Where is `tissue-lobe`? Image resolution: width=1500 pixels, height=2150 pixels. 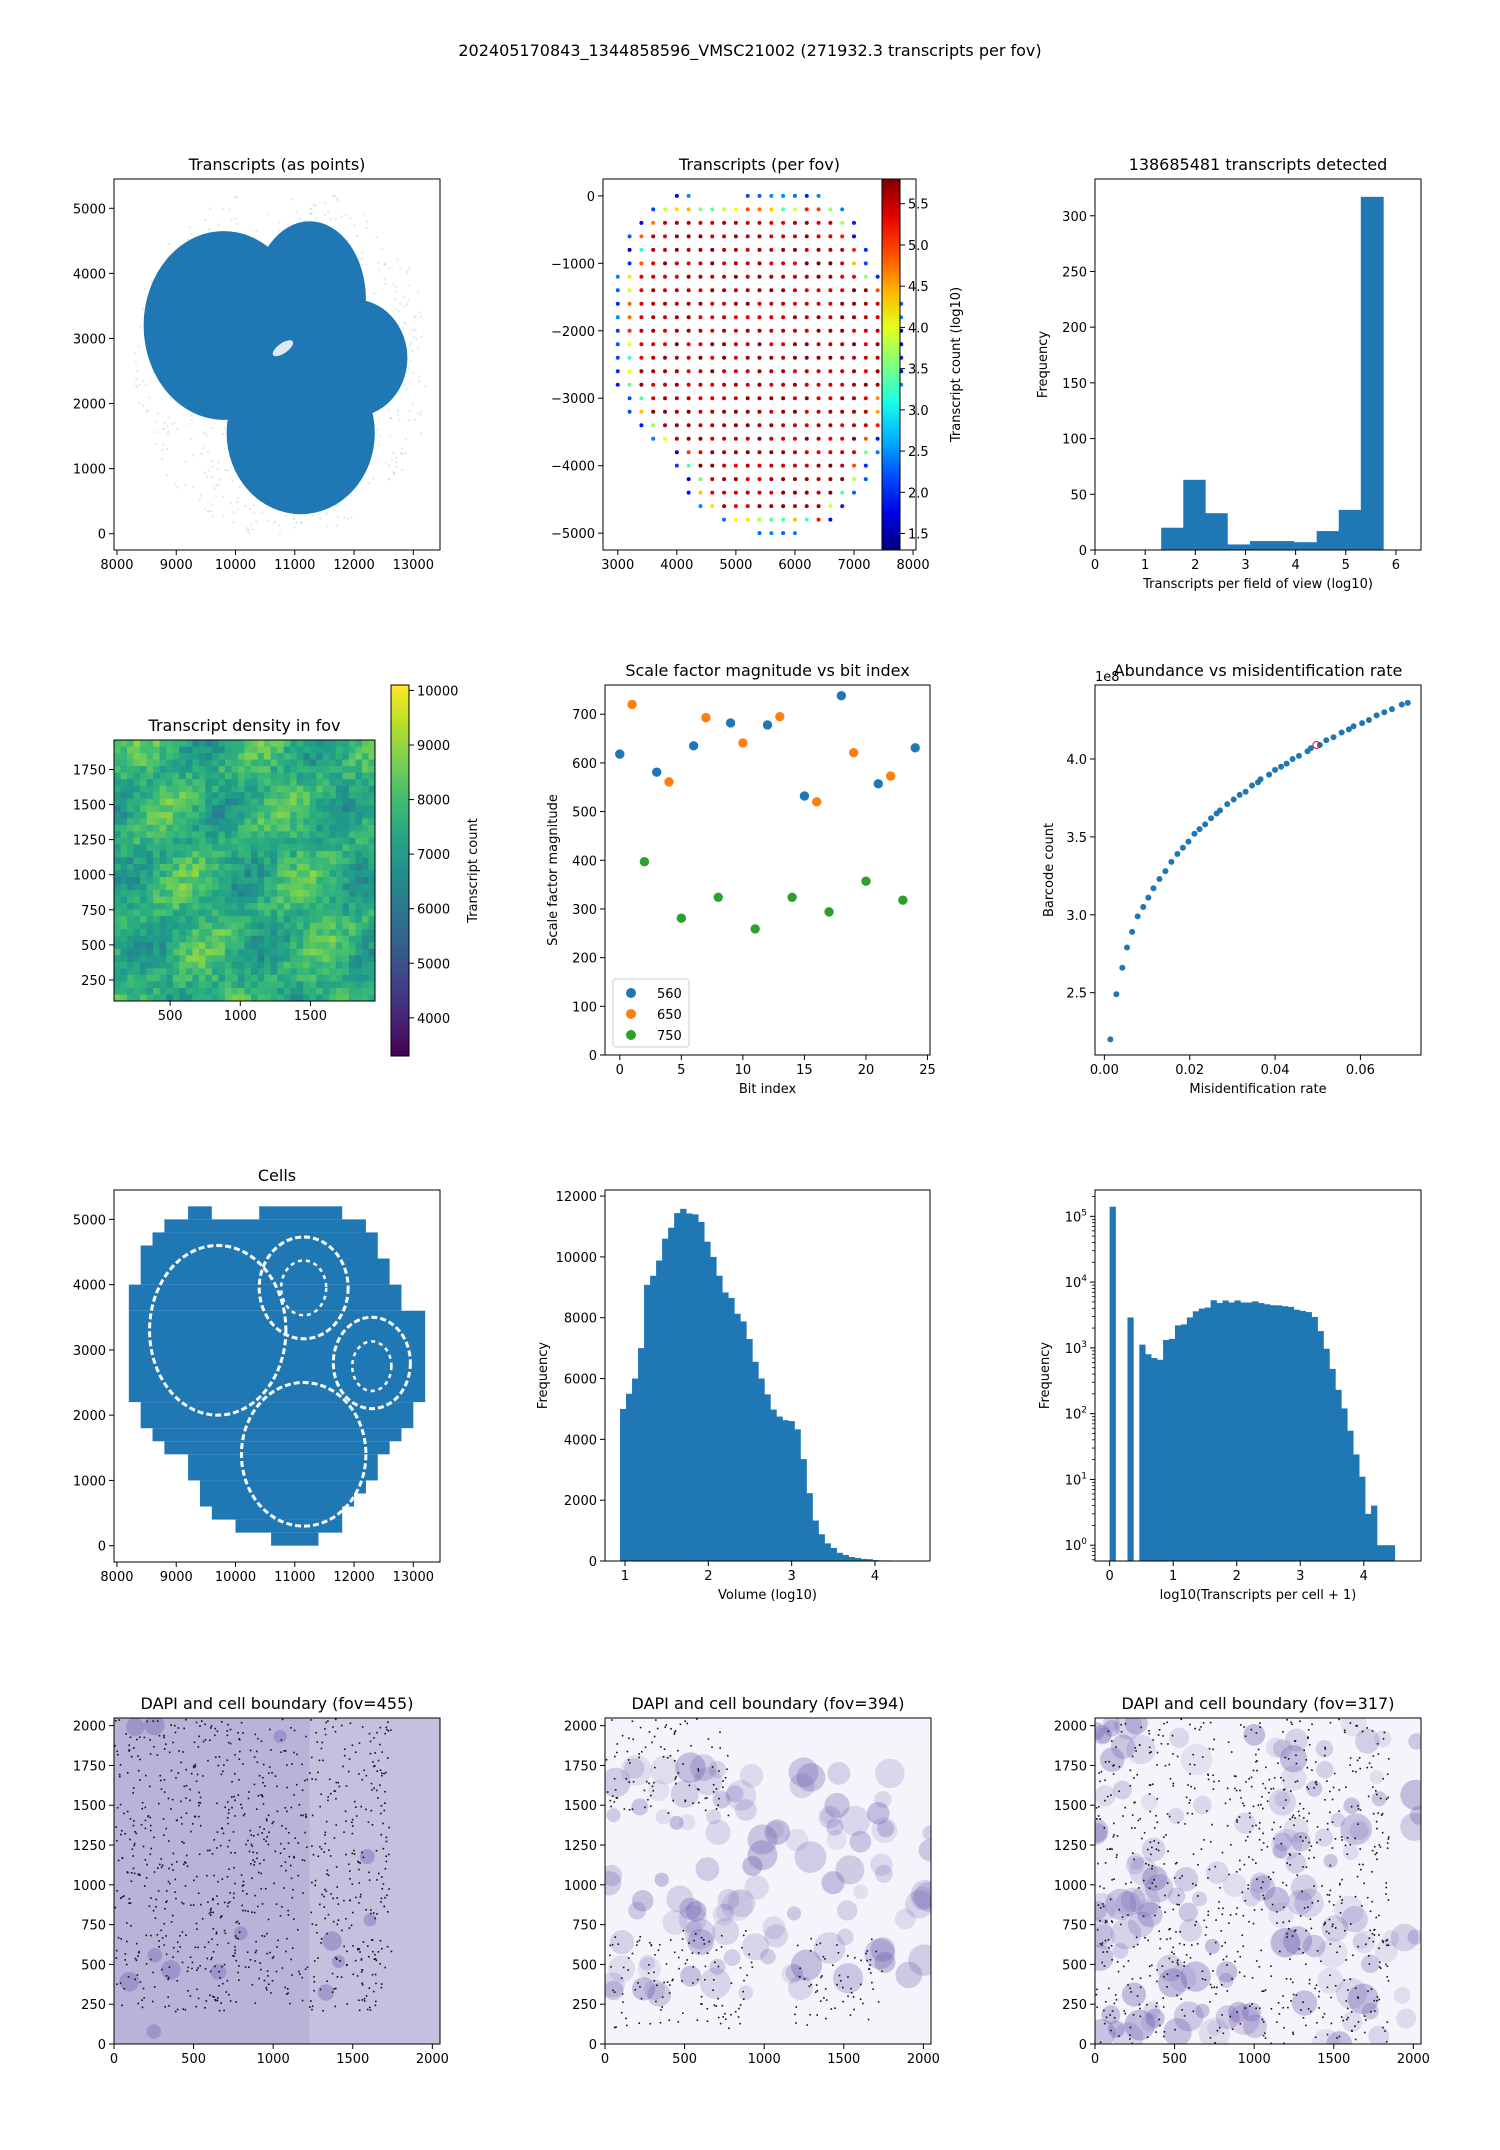 tissue-lobe is located at coordinates (354, 358).